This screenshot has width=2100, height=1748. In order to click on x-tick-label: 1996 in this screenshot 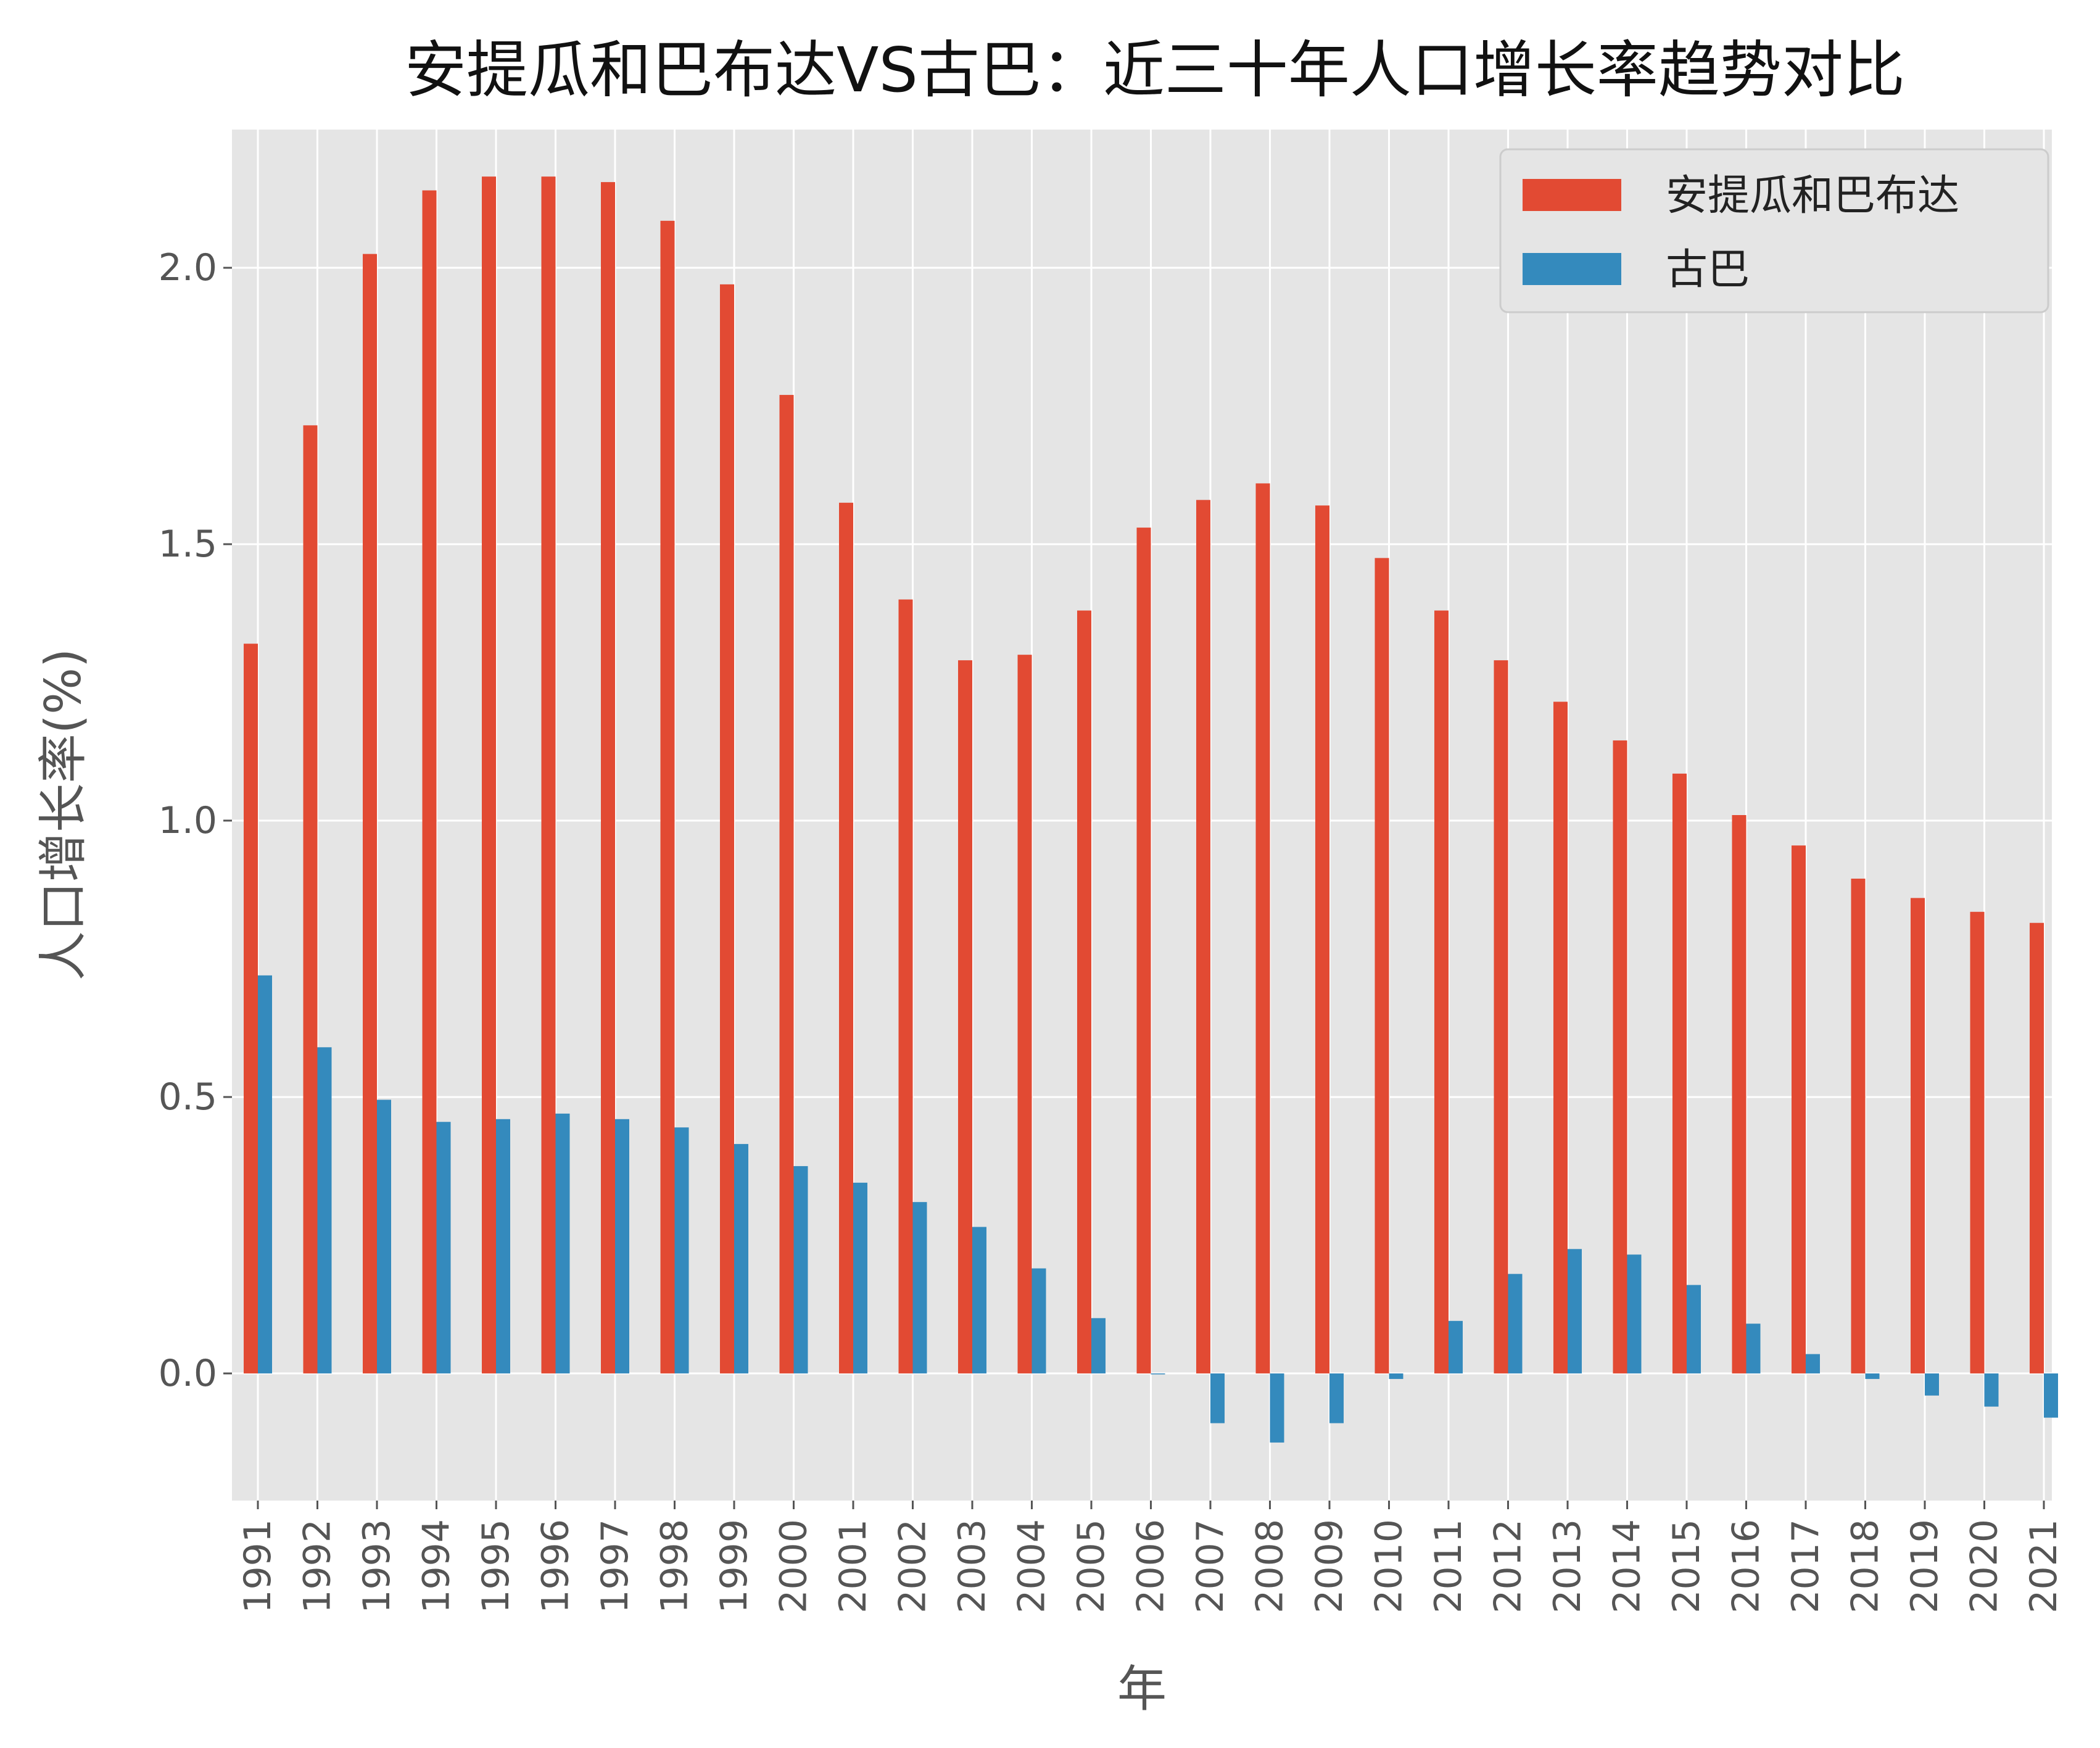, I will do `click(556, 1566)`.